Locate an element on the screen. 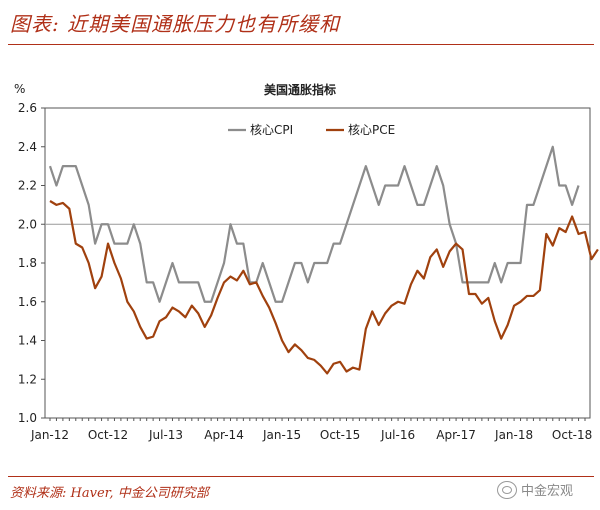 The height and width of the screenshot is (510, 600). y-tick-label: 2.6 is located at coordinates (27, 108).